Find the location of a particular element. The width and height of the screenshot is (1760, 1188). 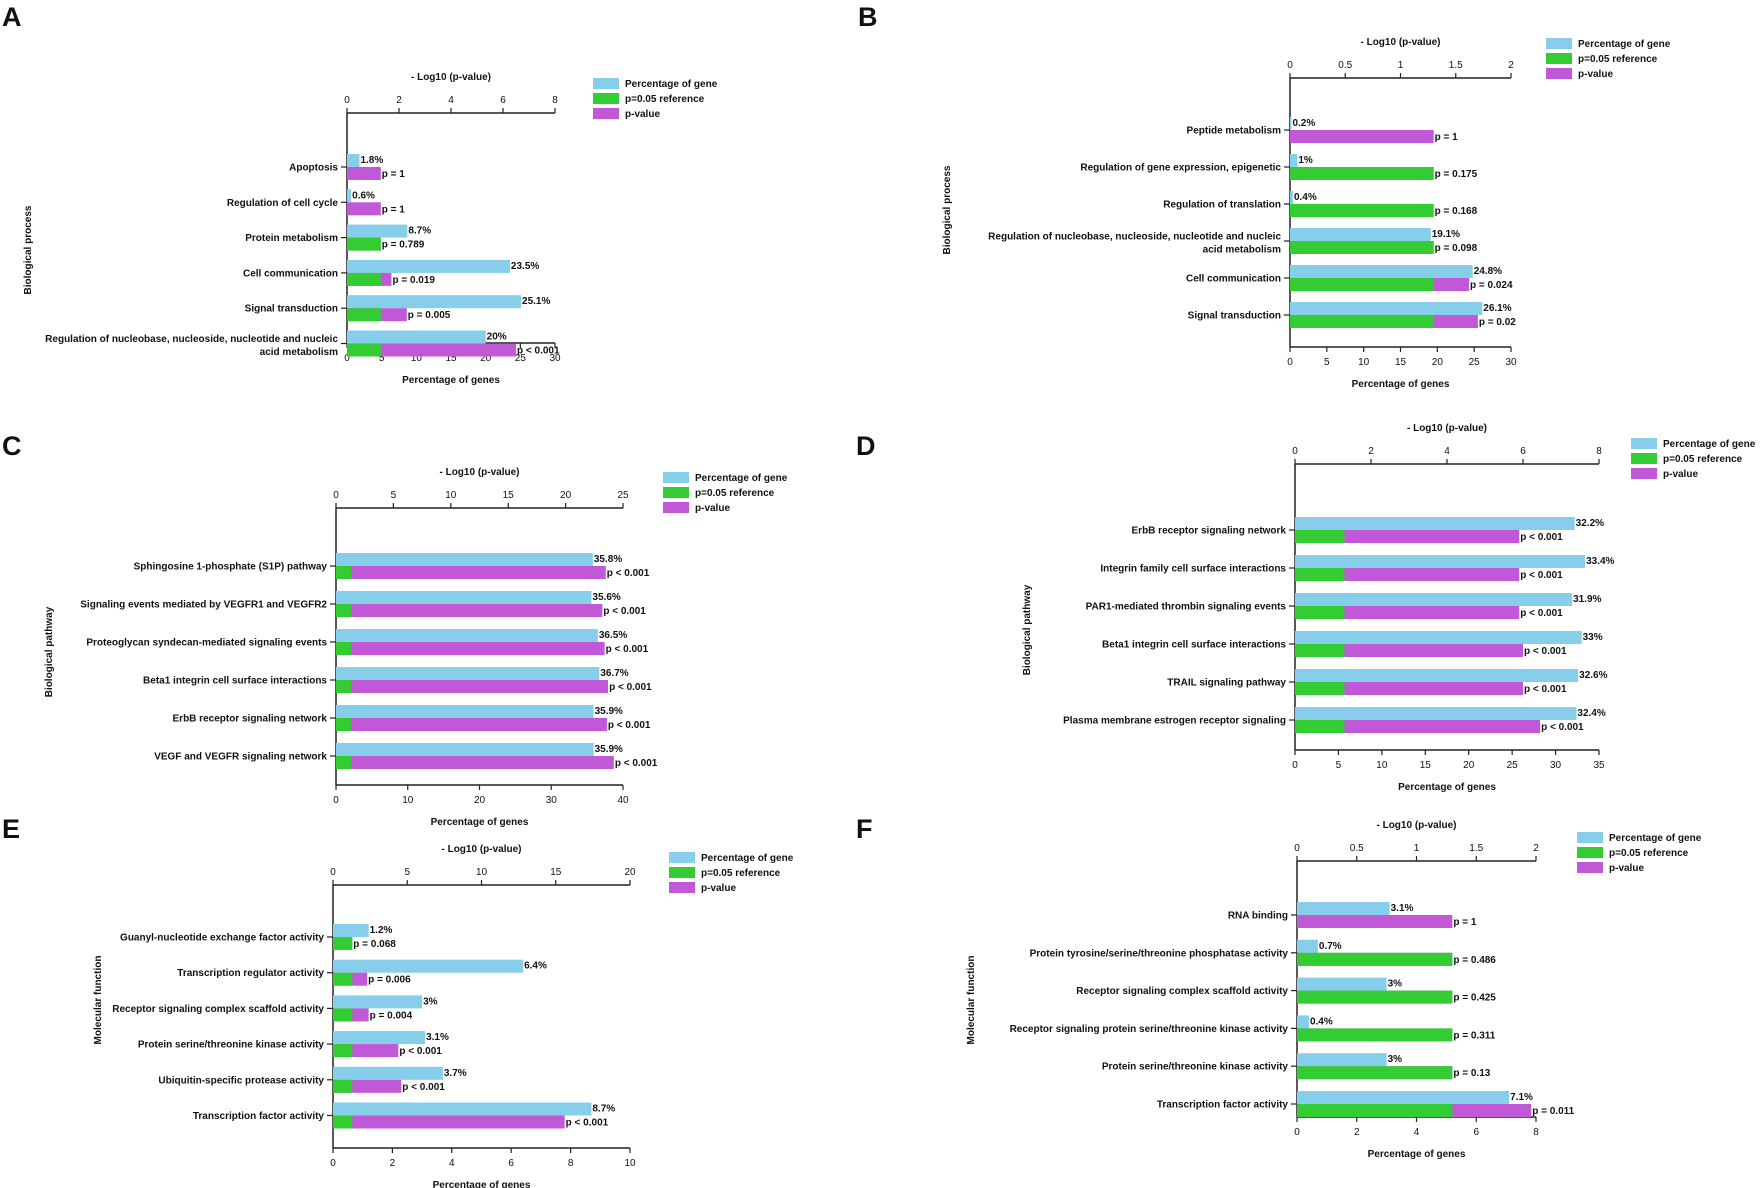

category-label: Protein metabolism is located at coordinates (291, 238).